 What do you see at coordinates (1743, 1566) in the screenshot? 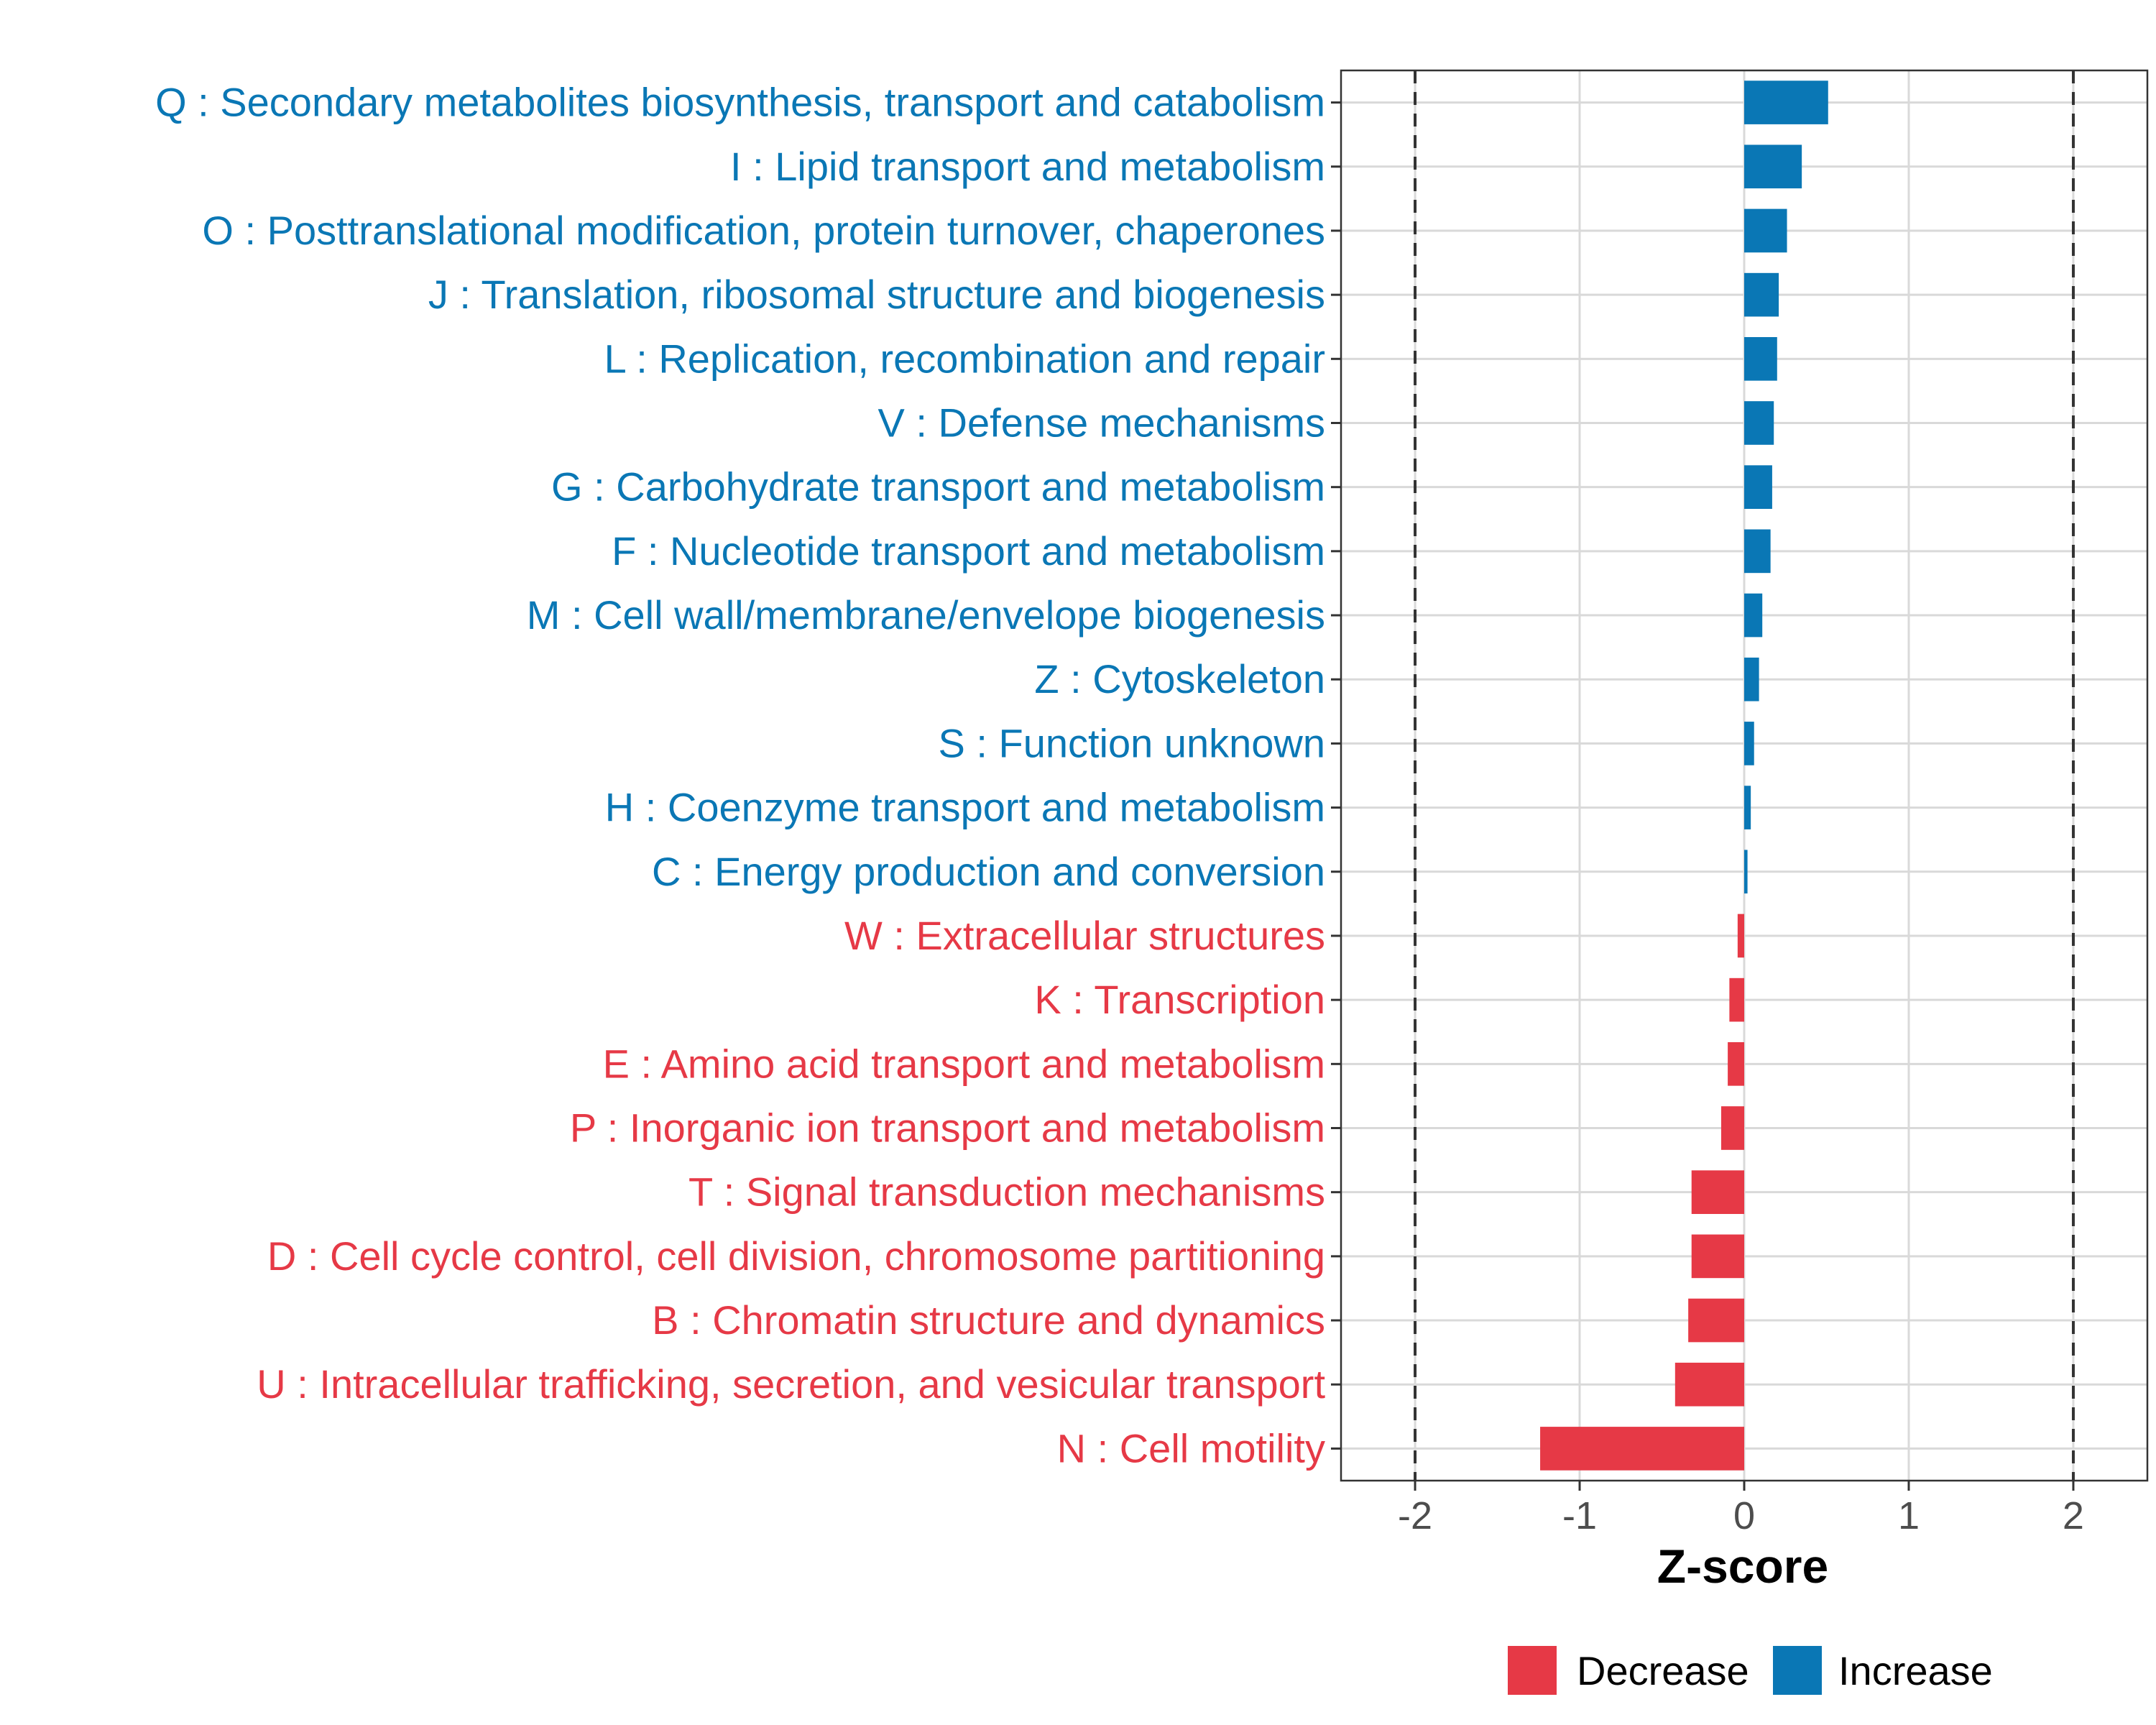
I see `x-axis-title: Z-score` at bounding box center [1743, 1566].